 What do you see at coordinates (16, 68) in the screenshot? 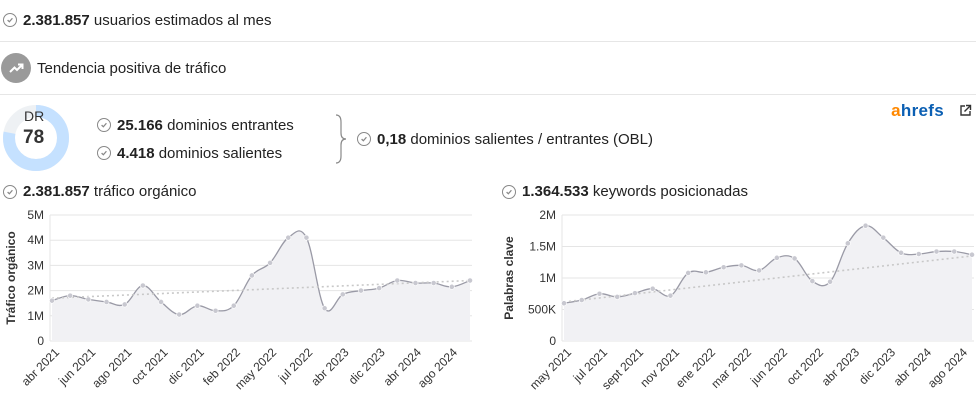
I see `trending-up-icon` at bounding box center [16, 68].